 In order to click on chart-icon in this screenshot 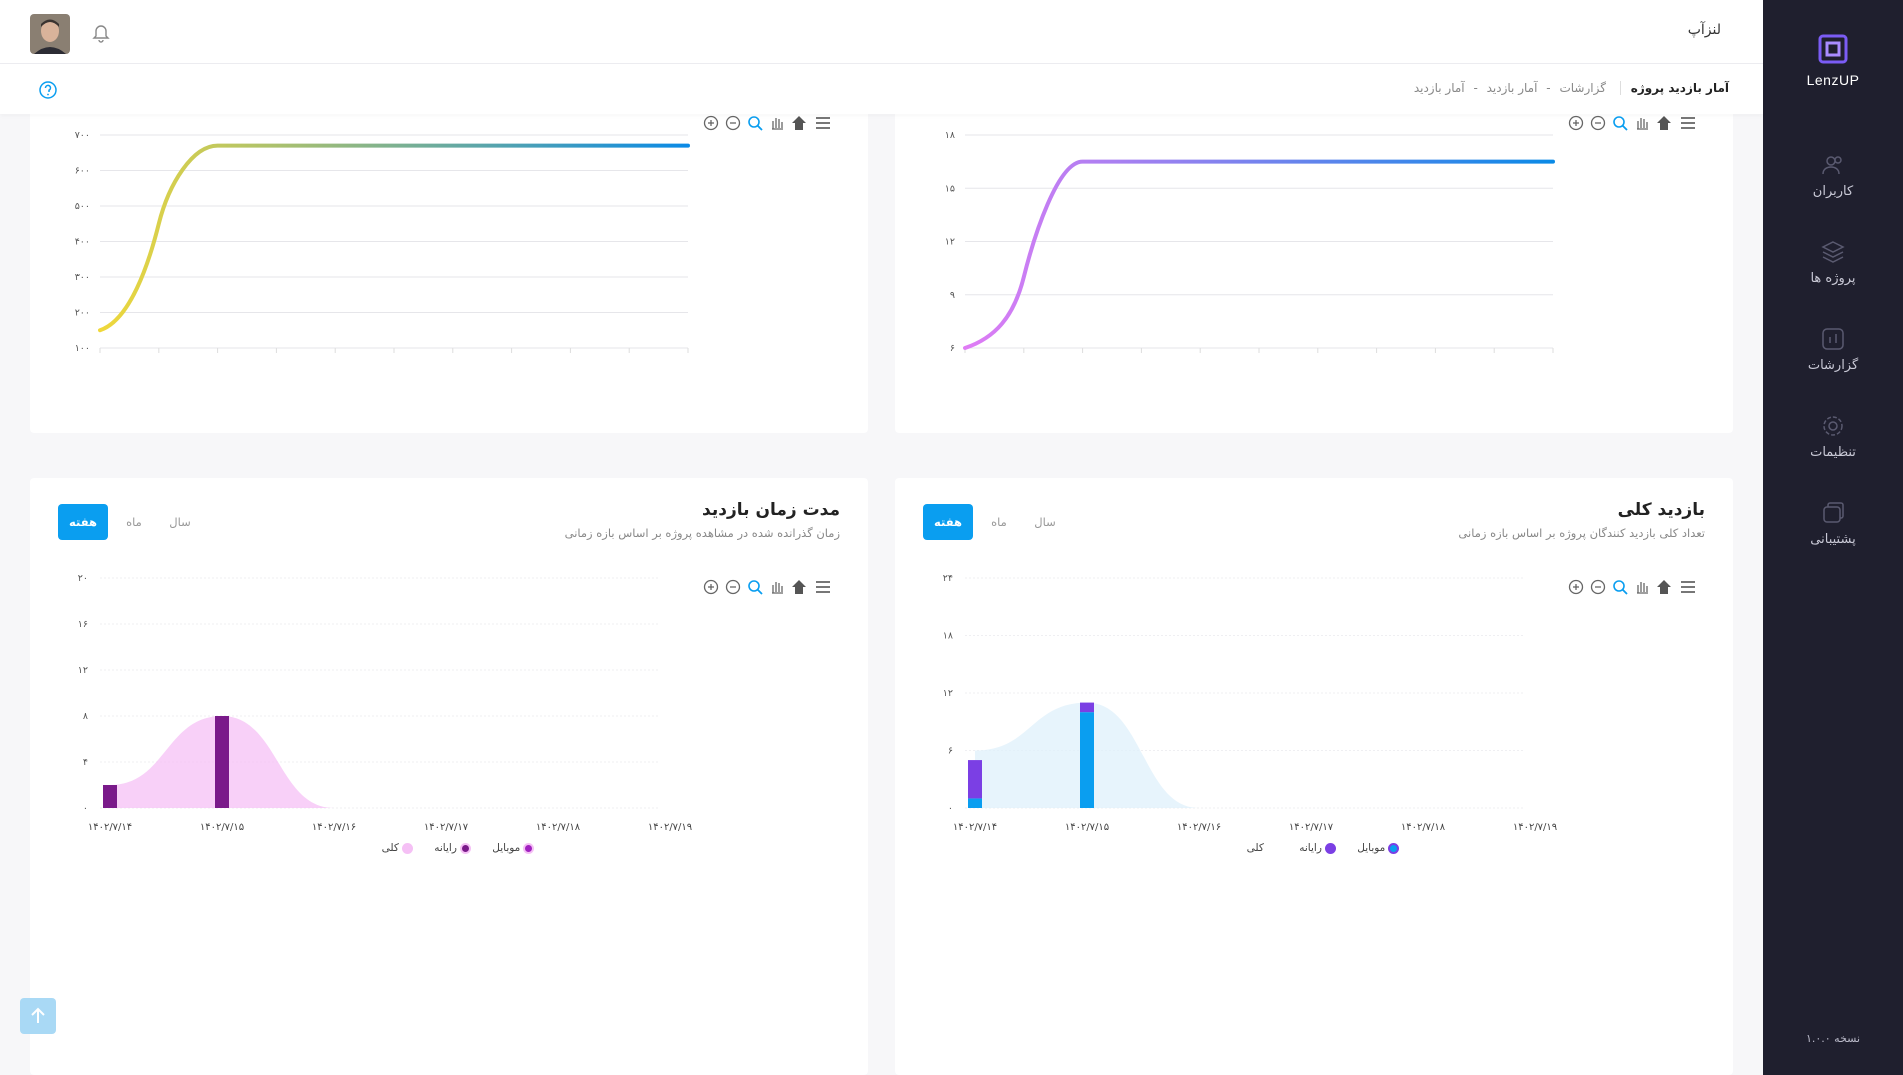, I will do `click(1833, 339)`.